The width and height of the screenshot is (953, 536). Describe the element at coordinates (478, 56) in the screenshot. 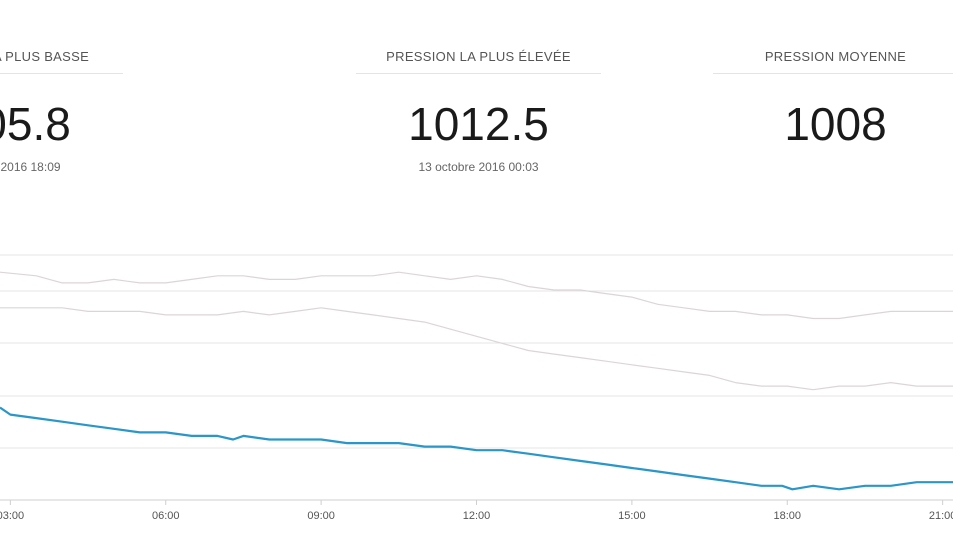

I see `stat-highest-label: PRESSION LA PLUS ÉLEVÉE` at that location.